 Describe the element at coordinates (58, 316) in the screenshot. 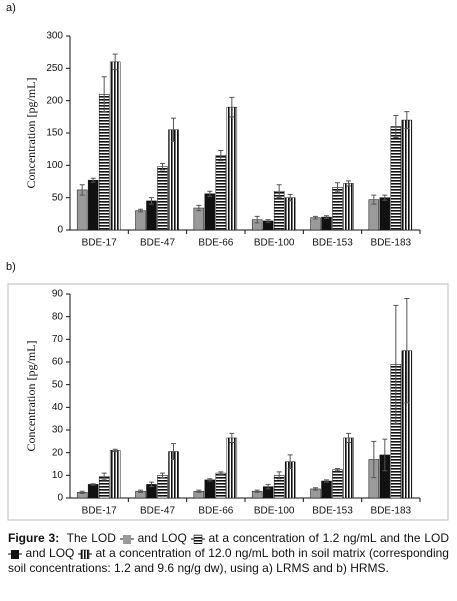

I see `y-tick-label: 80` at that location.